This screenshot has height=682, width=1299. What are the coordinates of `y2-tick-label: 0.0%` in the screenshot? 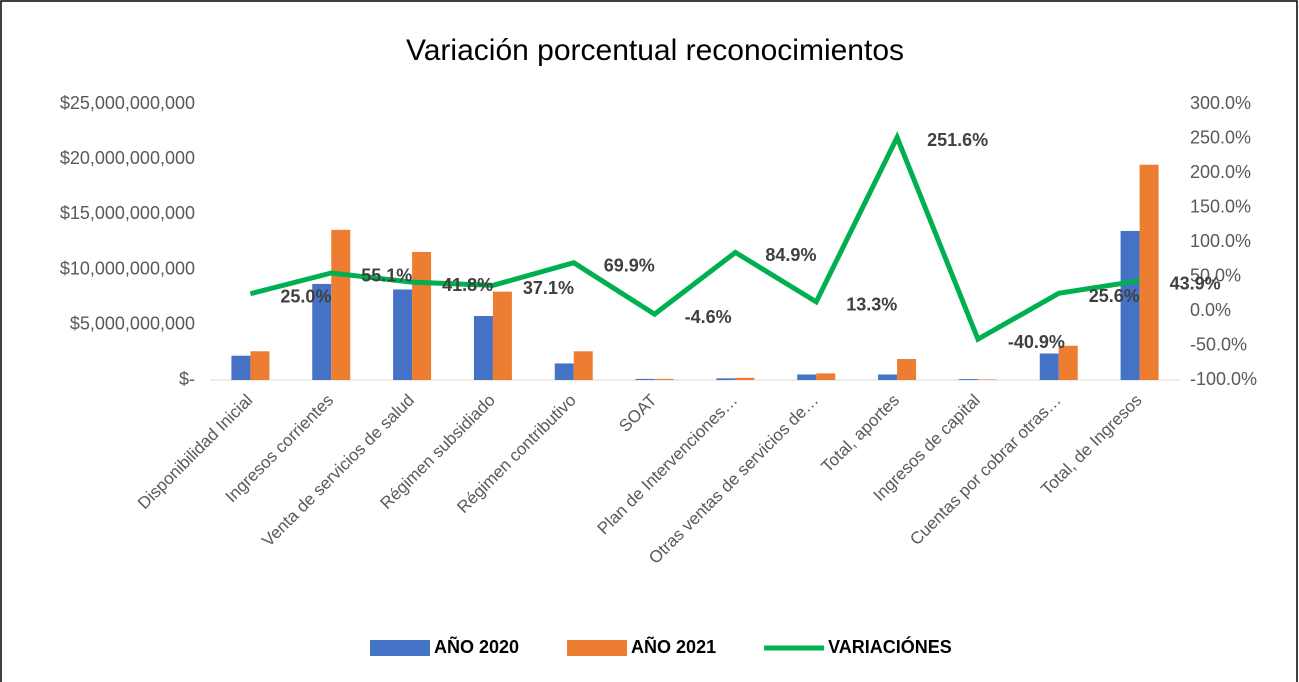 It's located at (1210, 310).